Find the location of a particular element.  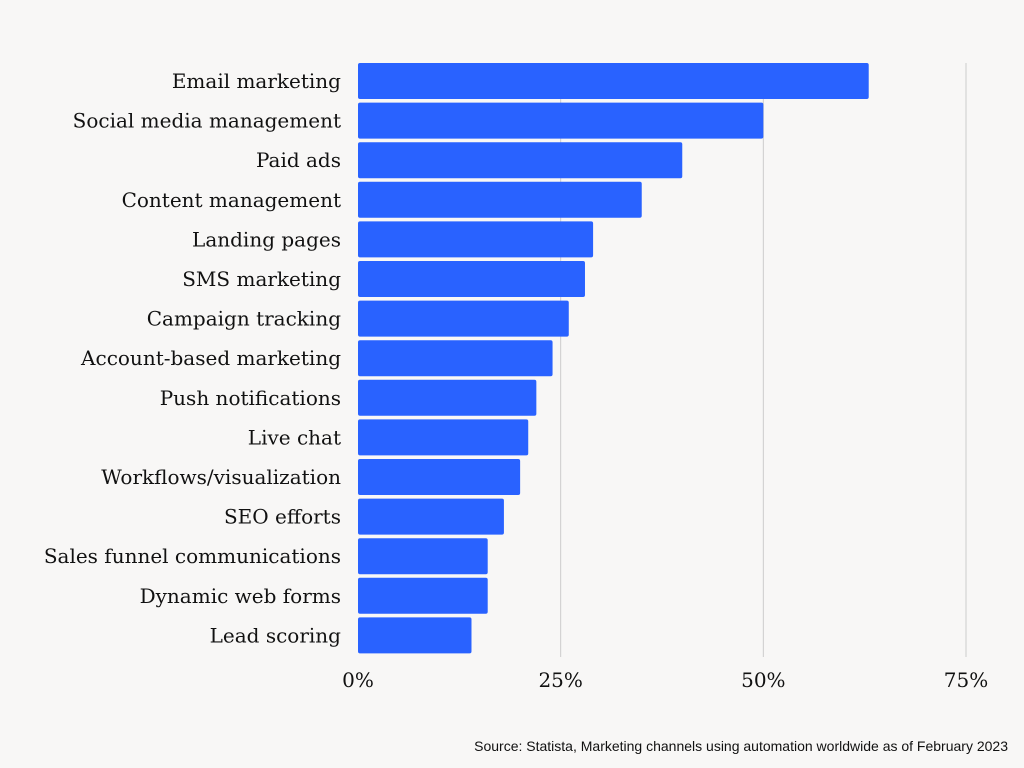

category-label-1: Social media management is located at coordinates (207, 121).